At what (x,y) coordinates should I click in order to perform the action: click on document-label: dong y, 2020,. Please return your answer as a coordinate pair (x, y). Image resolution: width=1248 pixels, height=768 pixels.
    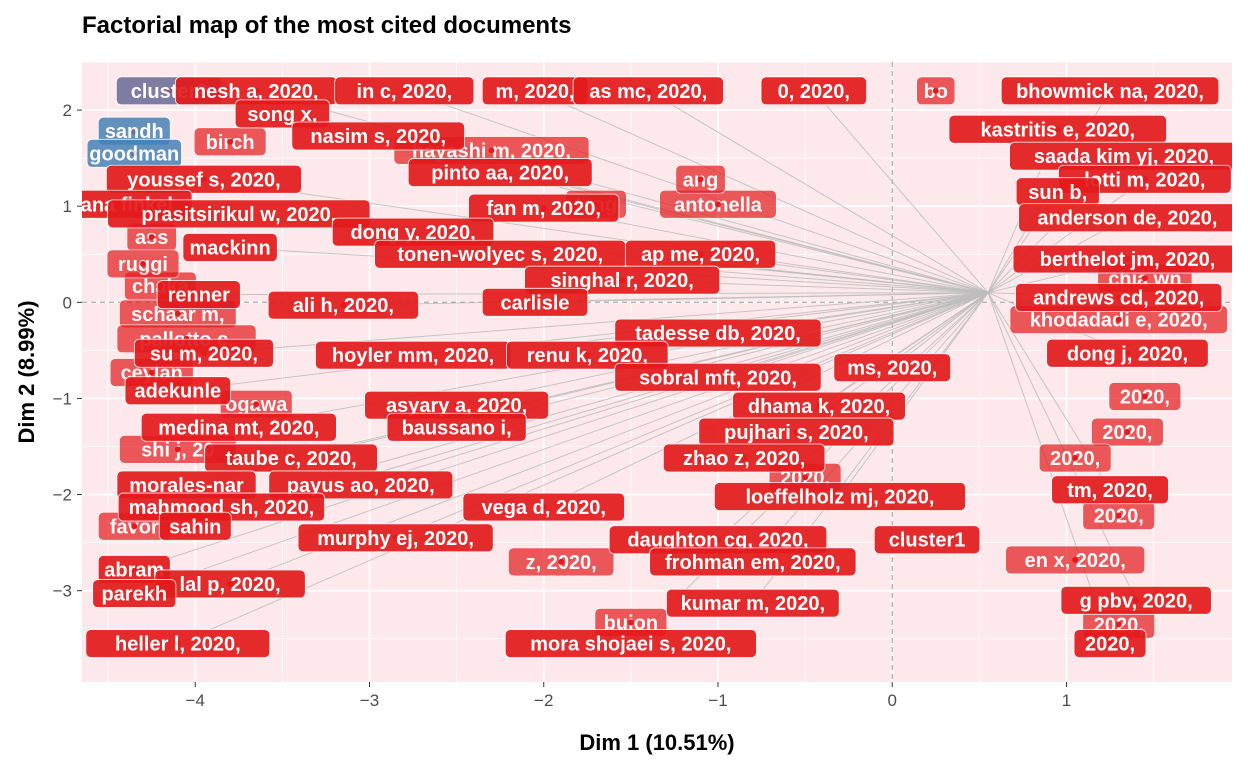
    Looking at the image, I should click on (413, 232).